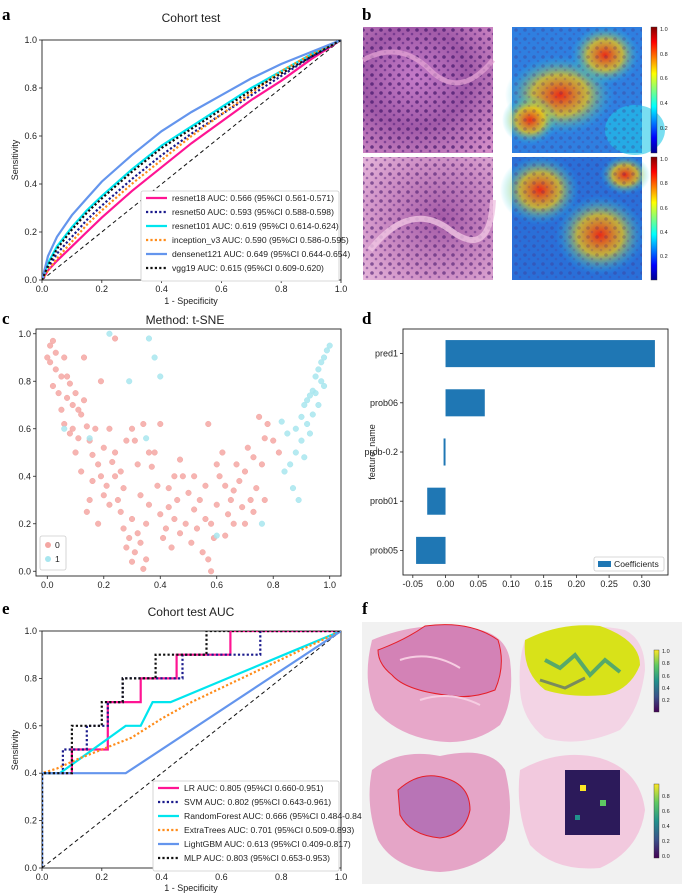 Image resolution: width=685 pixels, height=896 pixels. I want to click on category-label: prob-0.2, so click(381, 452).